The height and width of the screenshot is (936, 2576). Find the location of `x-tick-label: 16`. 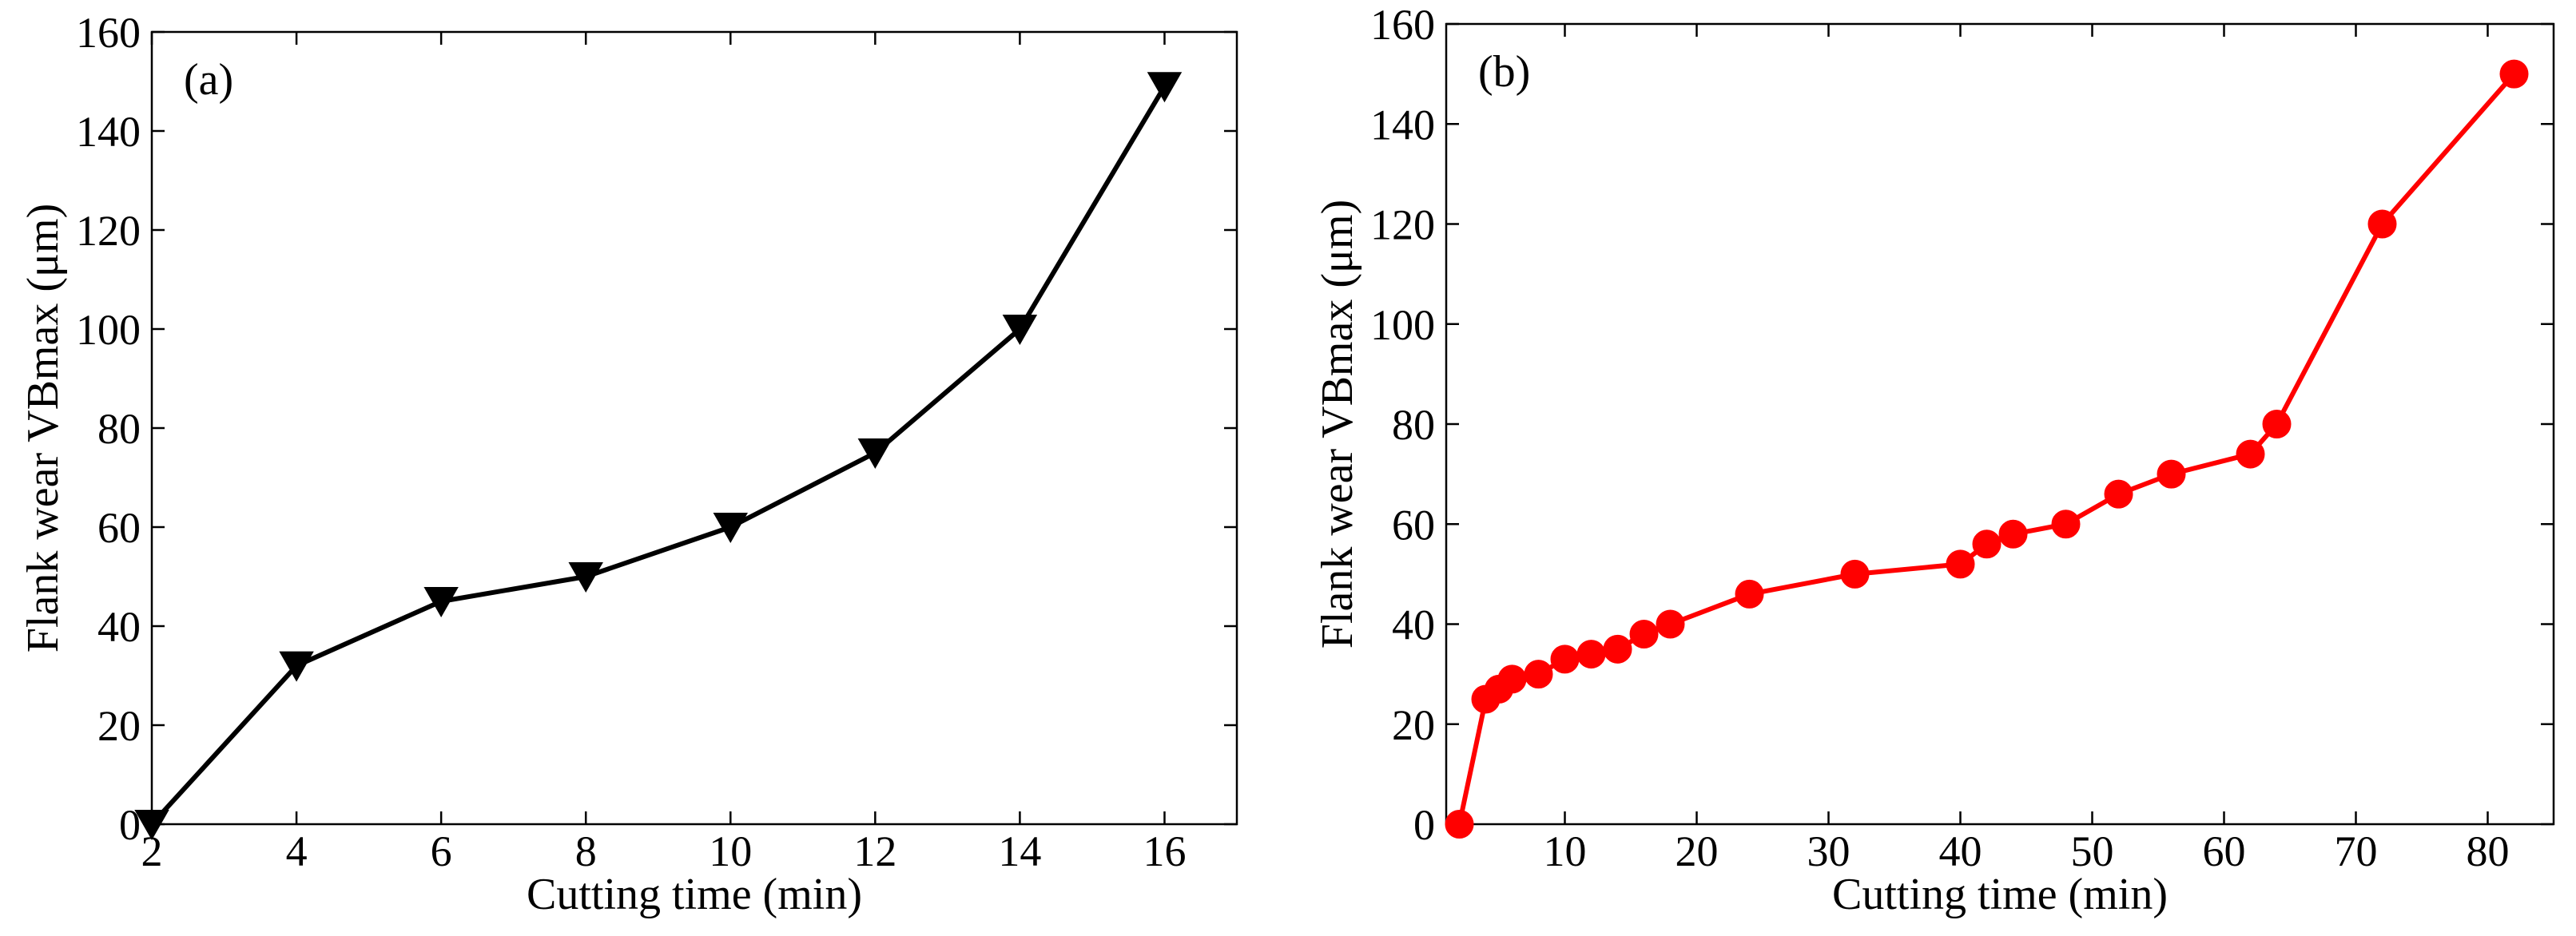

x-tick-label: 16 is located at coordinates (1164, 851).